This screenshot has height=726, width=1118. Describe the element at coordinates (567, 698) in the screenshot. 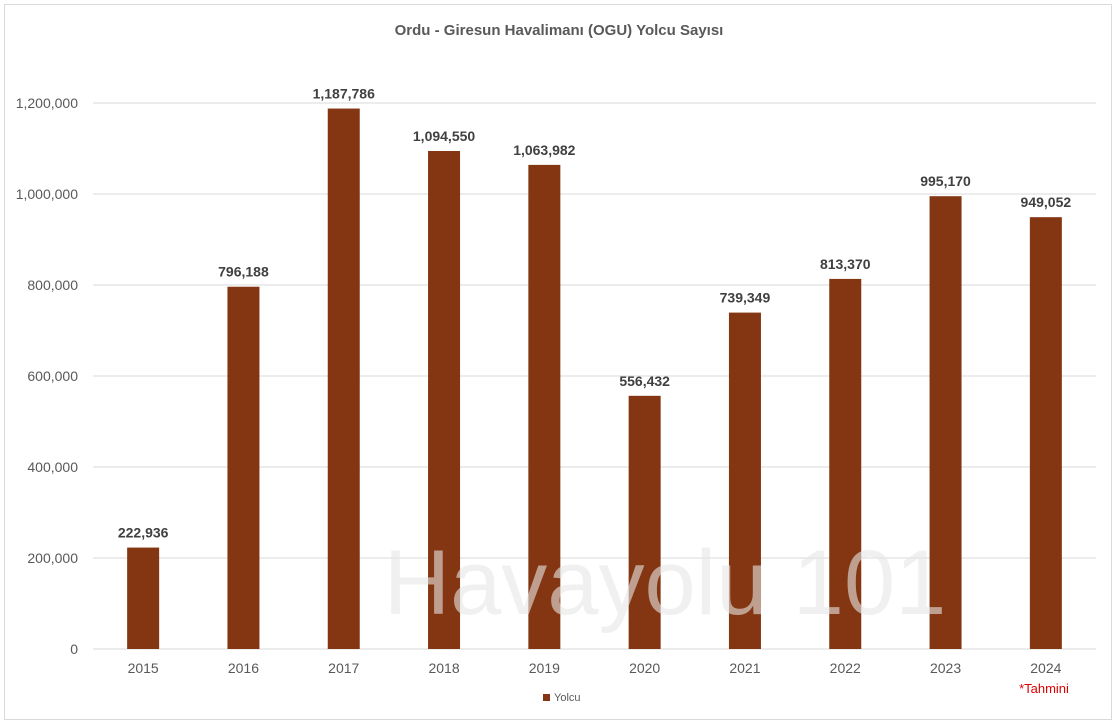

I see `legend-label-yolcu: Yolcu` at that location.